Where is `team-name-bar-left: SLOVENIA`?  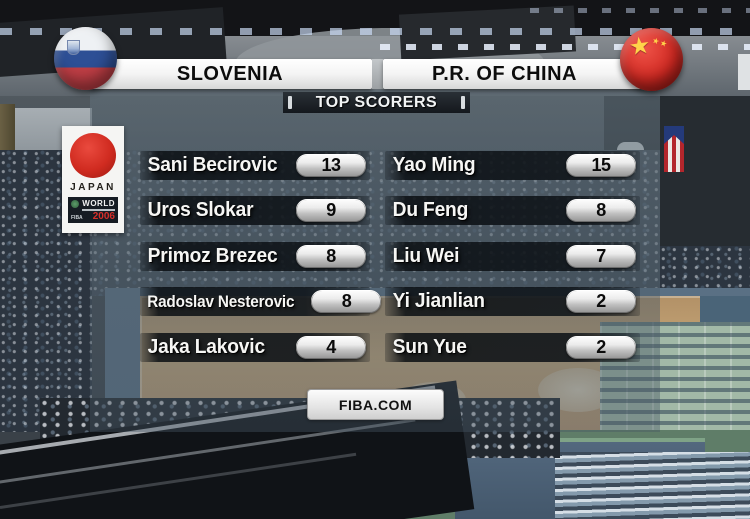 team-name-bar-left: SLOVENIA is located at coordinates (230, 74).